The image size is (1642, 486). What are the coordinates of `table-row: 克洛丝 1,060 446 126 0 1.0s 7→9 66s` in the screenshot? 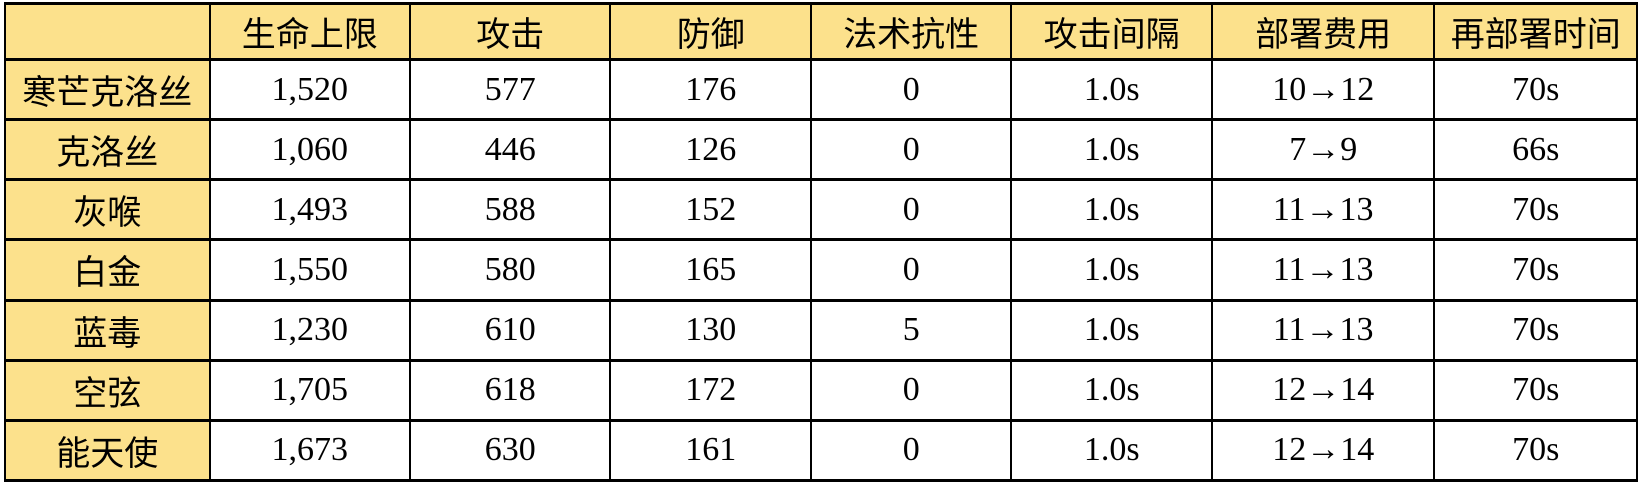 It's located at (821, 150).